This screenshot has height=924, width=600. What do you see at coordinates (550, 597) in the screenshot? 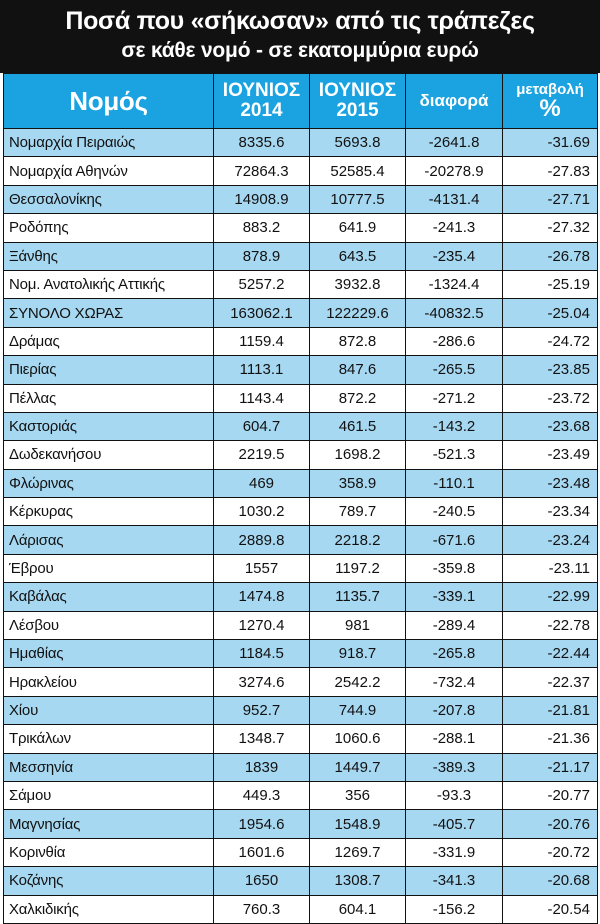
I see `cell-change-percent: -22.99` at bounding box center [550, 597].